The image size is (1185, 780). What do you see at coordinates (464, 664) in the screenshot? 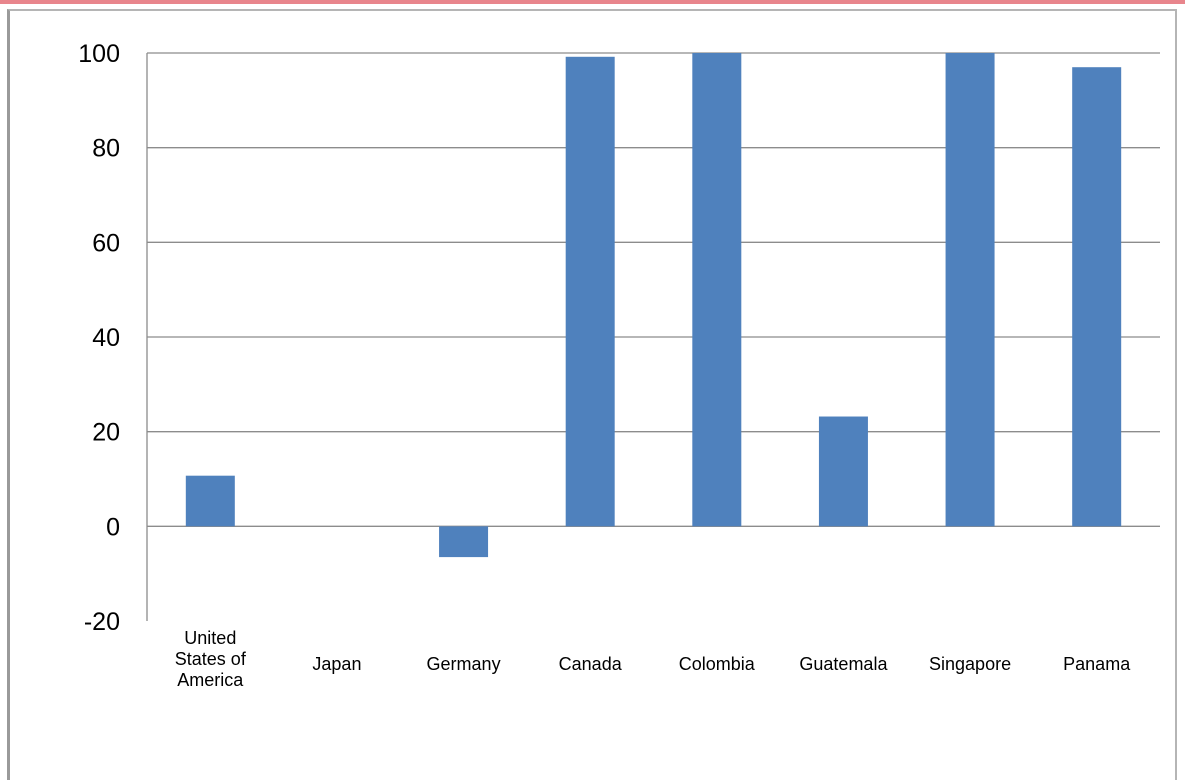
I see `x-tick-label: Germany` at bounding box center [464, 664].